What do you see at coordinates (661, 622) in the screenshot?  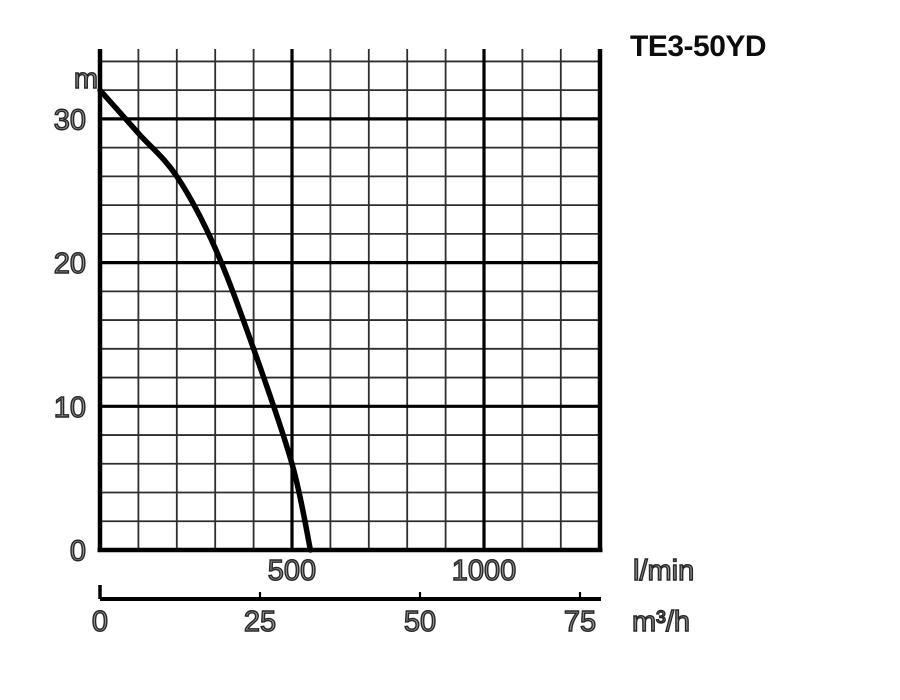 I see `m3h-axis-unit-label: m³/h` at bounding box center [661, 622].